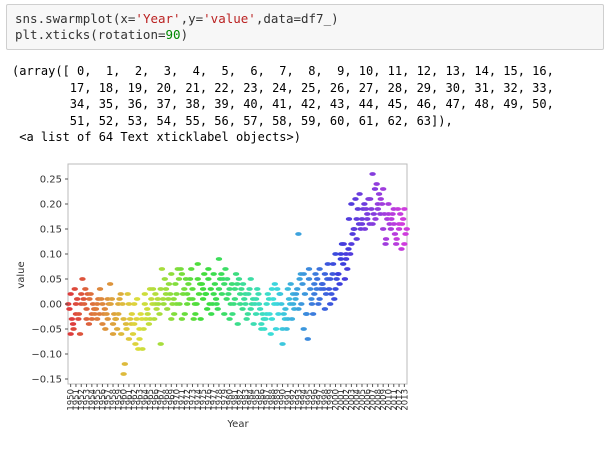 This screenshot has height=454, width=608. I want to click on x-tick-label: 2011, so click(395, 400).